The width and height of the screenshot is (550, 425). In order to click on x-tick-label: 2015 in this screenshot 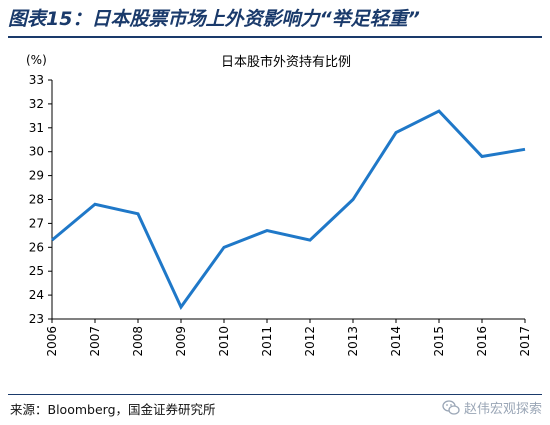, I will do `click(439, 341)`.